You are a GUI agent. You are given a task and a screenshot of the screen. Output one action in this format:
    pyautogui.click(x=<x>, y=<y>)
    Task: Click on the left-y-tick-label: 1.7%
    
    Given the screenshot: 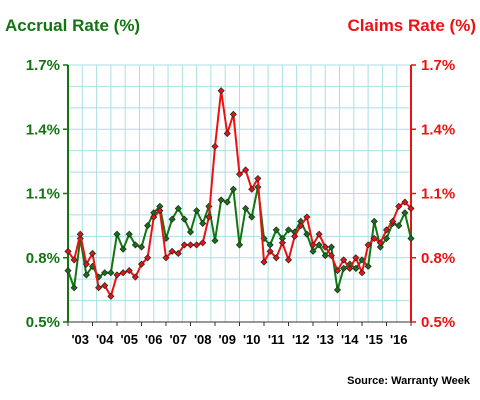 What is the action you would take?
    pyautogui.click(x=43, y=65)
    